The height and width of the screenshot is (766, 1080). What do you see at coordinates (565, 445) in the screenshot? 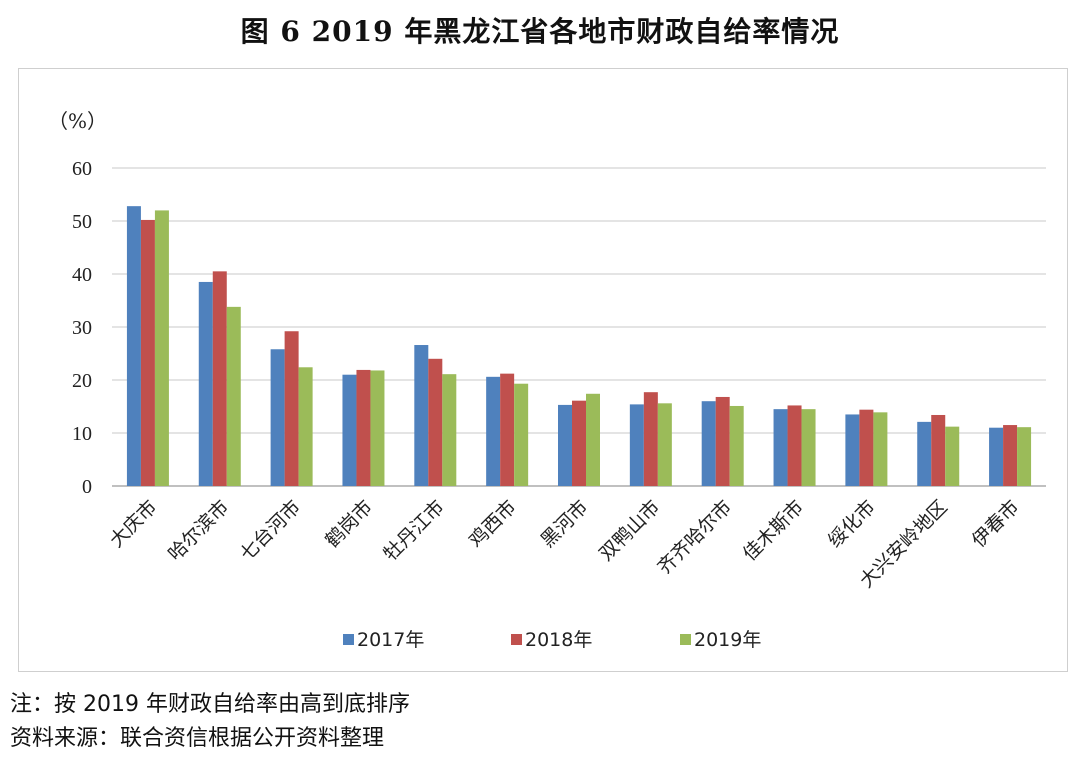
I see `bar-2017年-黑河市` at bounding box center [565, 445].